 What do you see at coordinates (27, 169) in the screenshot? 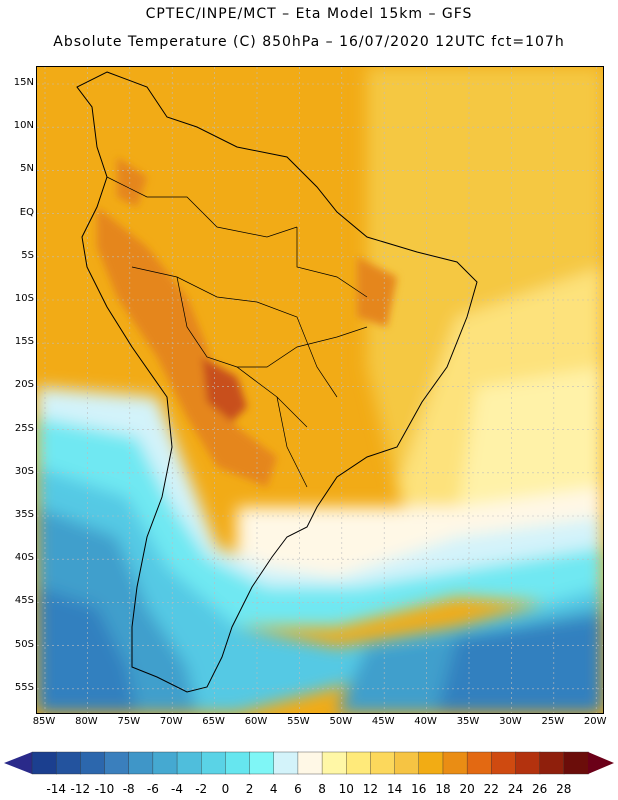
I see `lat-label: 5N` at bounding box center [27, 169].